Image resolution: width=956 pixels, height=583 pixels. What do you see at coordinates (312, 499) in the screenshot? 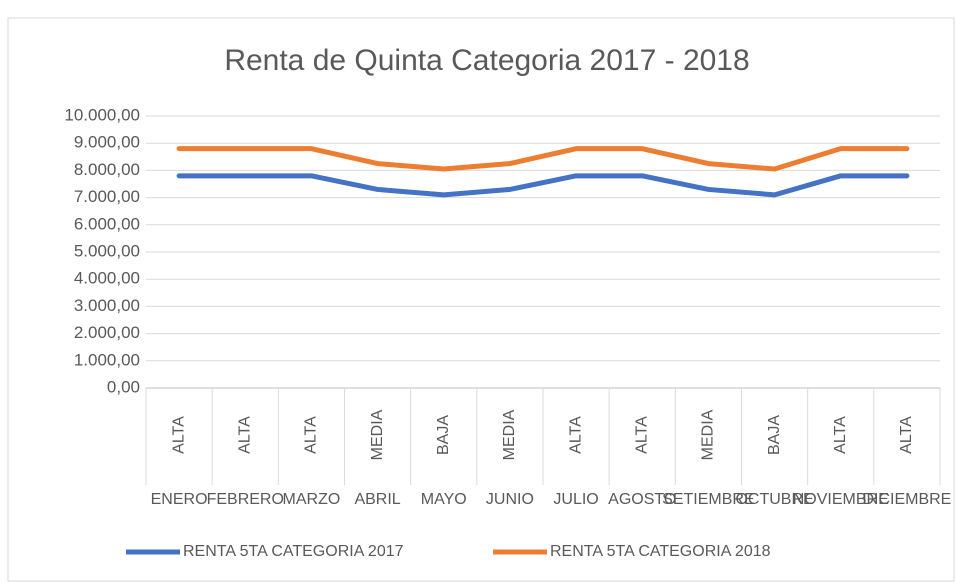
I see `x-tick-label: MARZO` at bounding box center [312, 499].